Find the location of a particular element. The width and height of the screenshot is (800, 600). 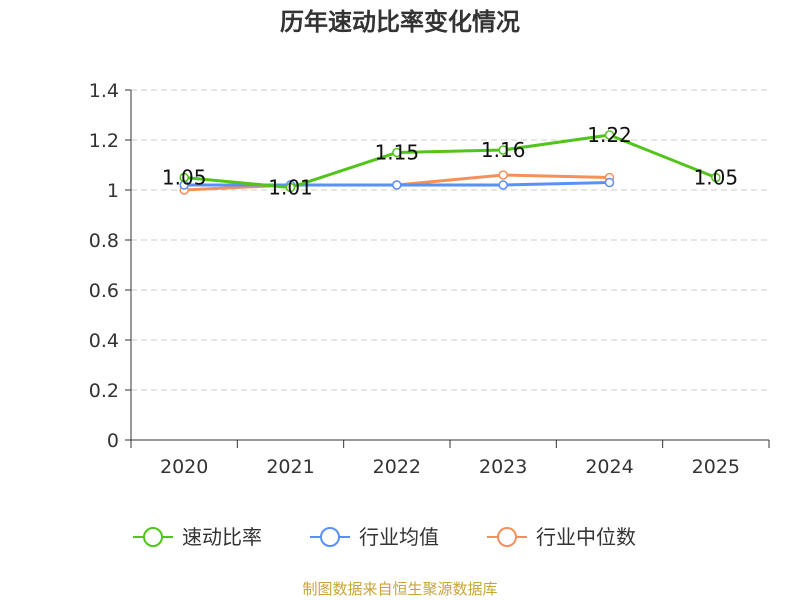

x-tick-label: 2022 is located at coordinates (397, 467).